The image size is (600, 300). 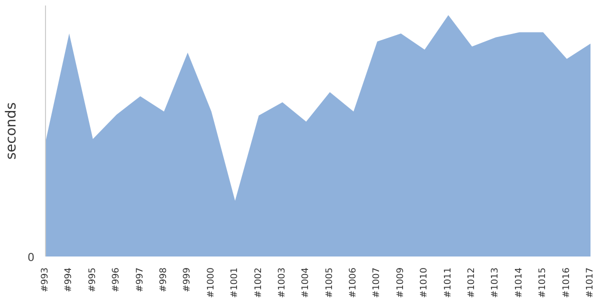 What do you see at coordinates (472, 282) in the screenshot?
I see `x-tick-label: #1012` at bounding box center [472, 282].